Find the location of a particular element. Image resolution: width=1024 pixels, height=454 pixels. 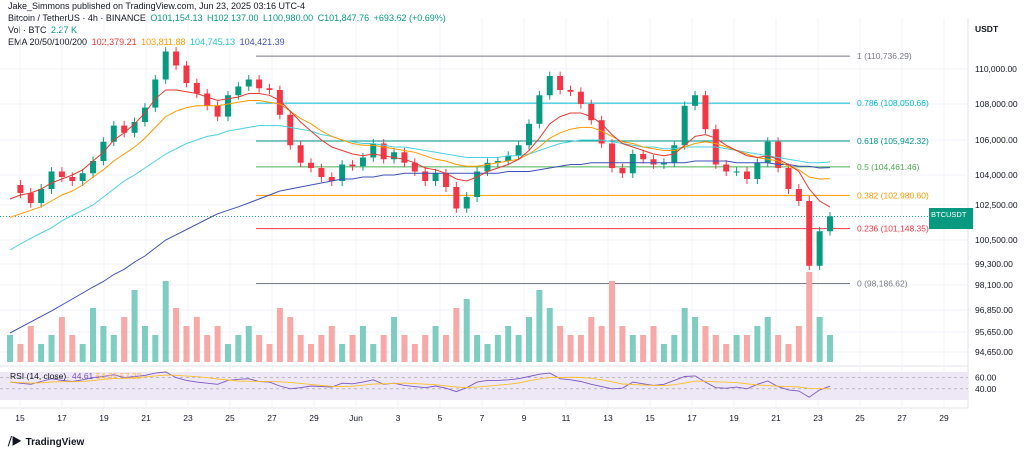

last-price-symbol: BTCUSDT is located at coordinates (949, 214).